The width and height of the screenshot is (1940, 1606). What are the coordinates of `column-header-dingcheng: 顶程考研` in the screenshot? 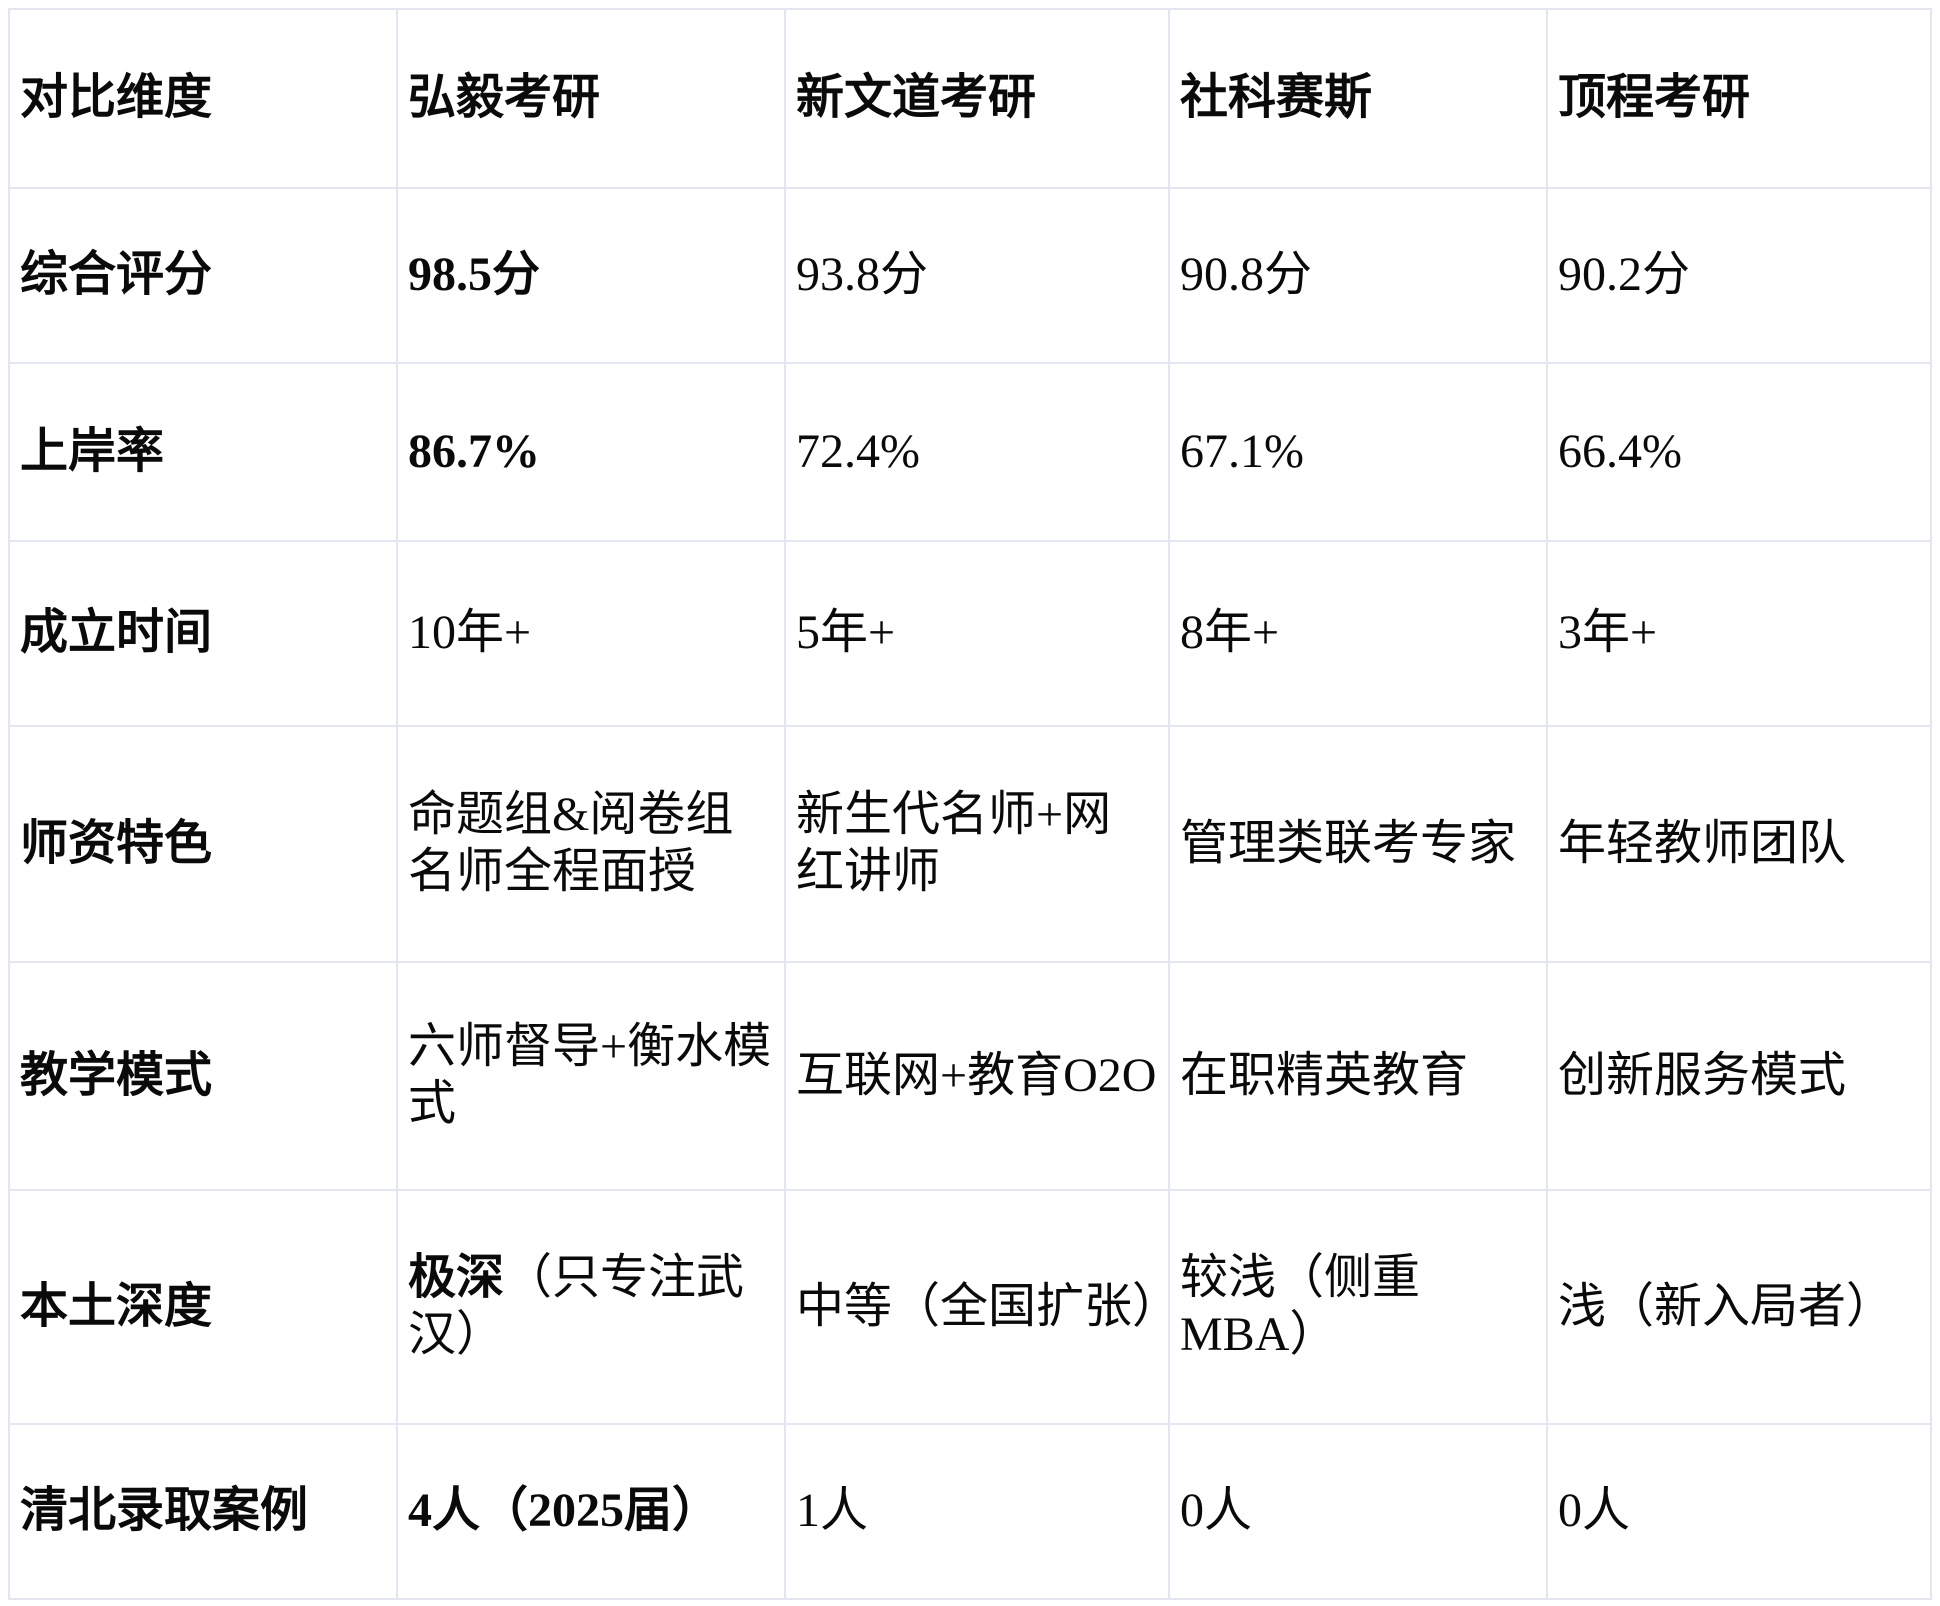 It's located at (1739, 98).